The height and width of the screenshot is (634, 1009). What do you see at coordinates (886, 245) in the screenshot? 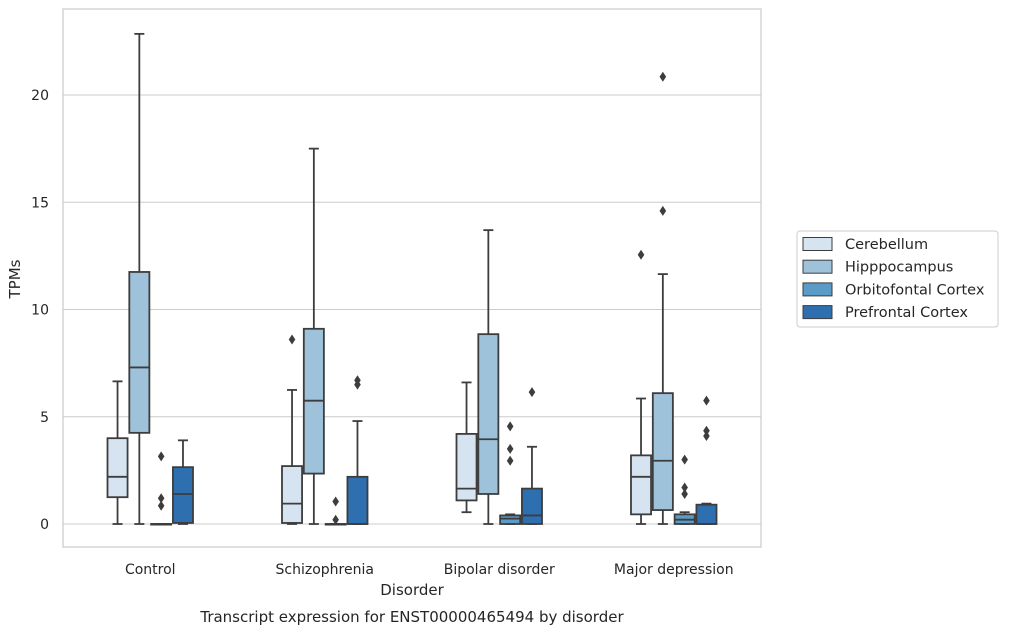
I see `legend-label: Cerebellum` at bounding box center [886, 245].